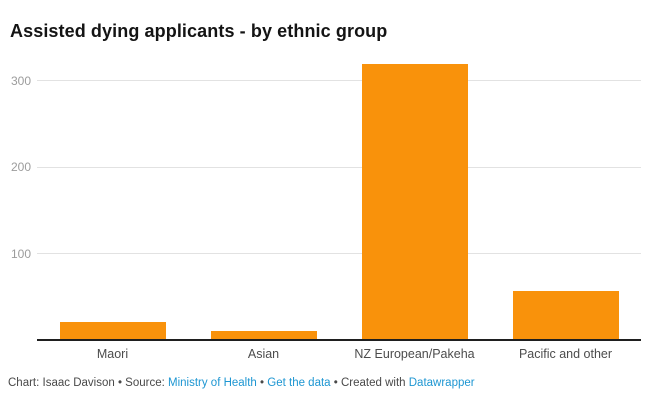 The width and height of the screenshot is (649, 400). Describe the element at coordinates (212, 383) in the screenshot. I see `source-link: Ministry of Health` at that location.